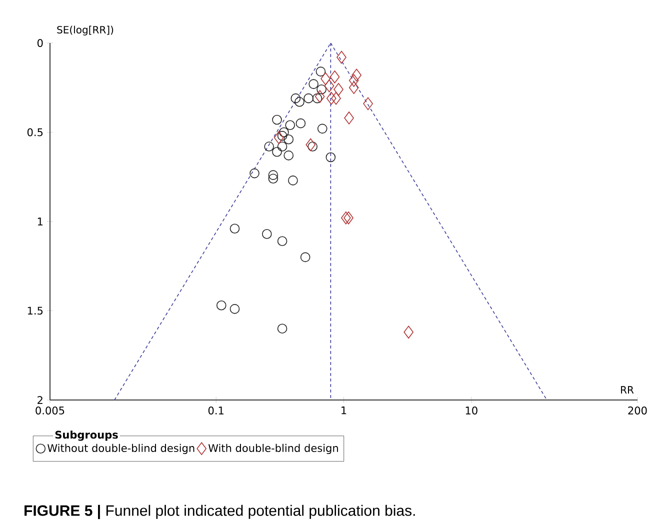 Image resolution: width=654 pixels, height=532 pixels. I want to click on x-tick-label: 1, so click(344, 410).